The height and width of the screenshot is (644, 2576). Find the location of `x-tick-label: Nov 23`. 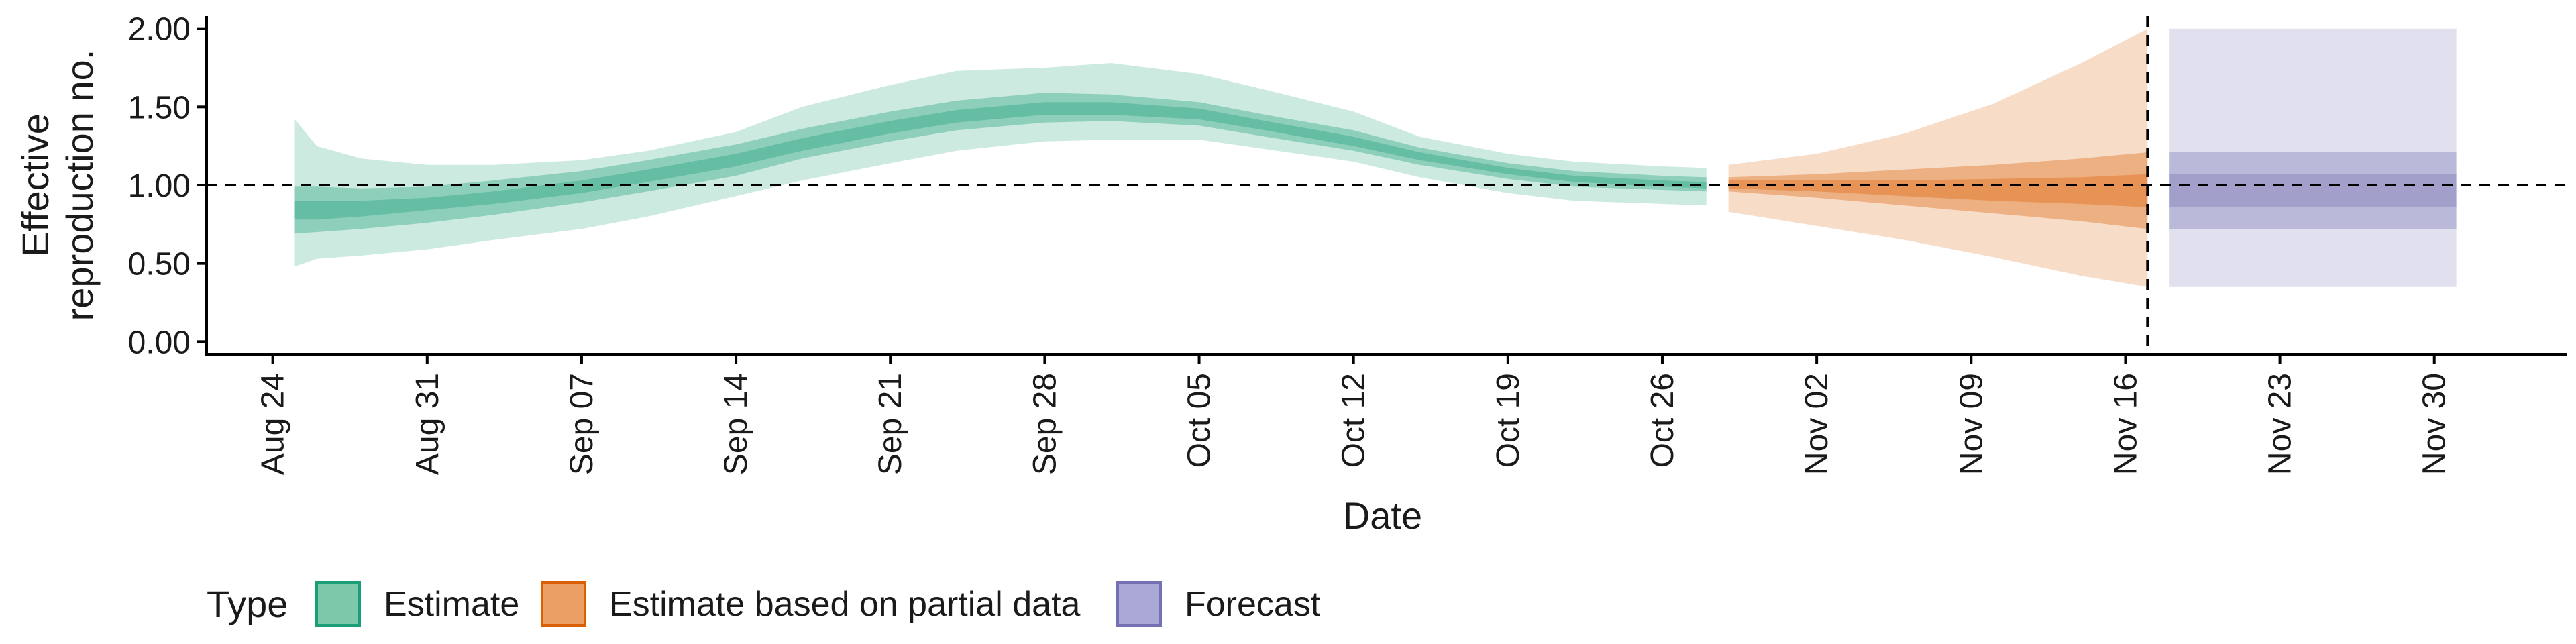

x-tick-label: Nov 23 is located at coordinates (2280, 424).